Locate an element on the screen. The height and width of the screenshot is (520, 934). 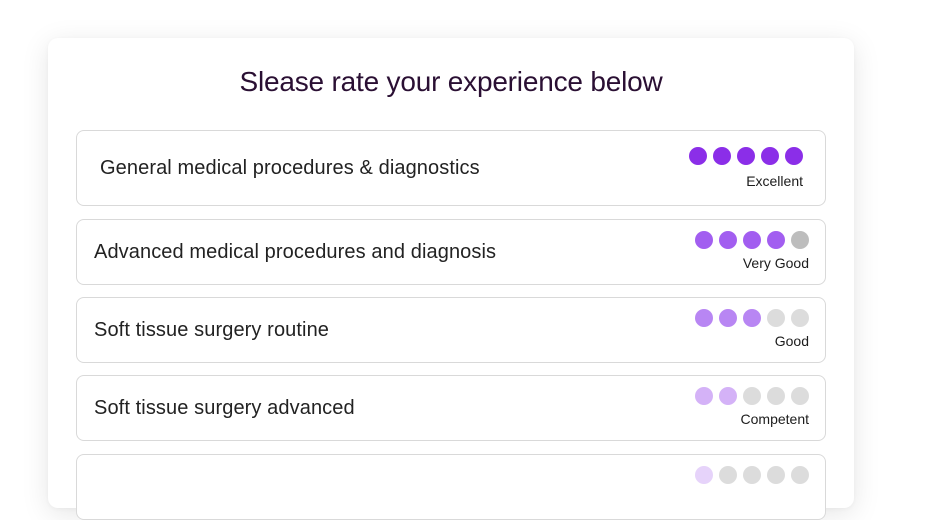
rating-row-soft-tissue-advanced: Soft tissue surgery advanced Competent is located at coordinates (451, 408).